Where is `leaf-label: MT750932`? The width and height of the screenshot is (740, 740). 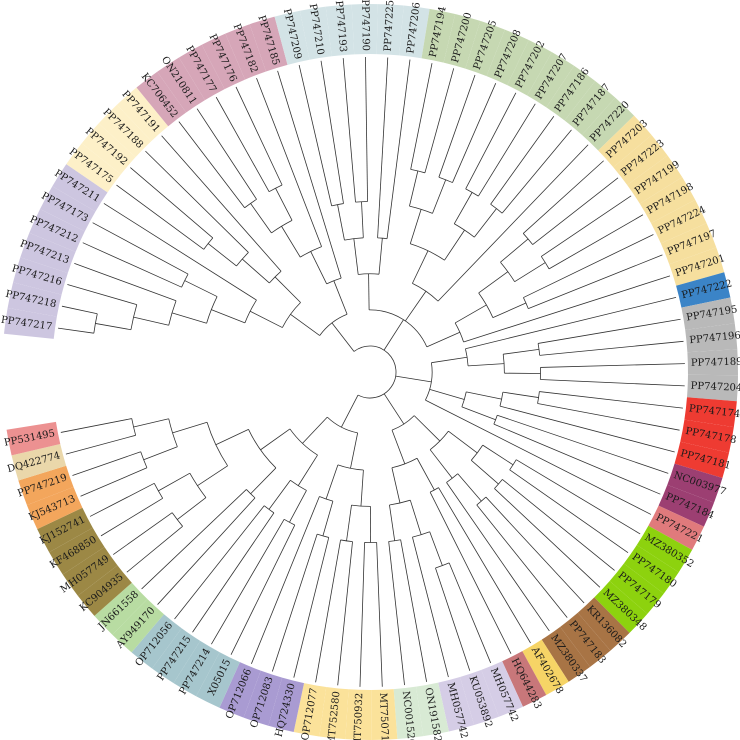
leaf-label: MT750932 is located at coordinates (359, 716).